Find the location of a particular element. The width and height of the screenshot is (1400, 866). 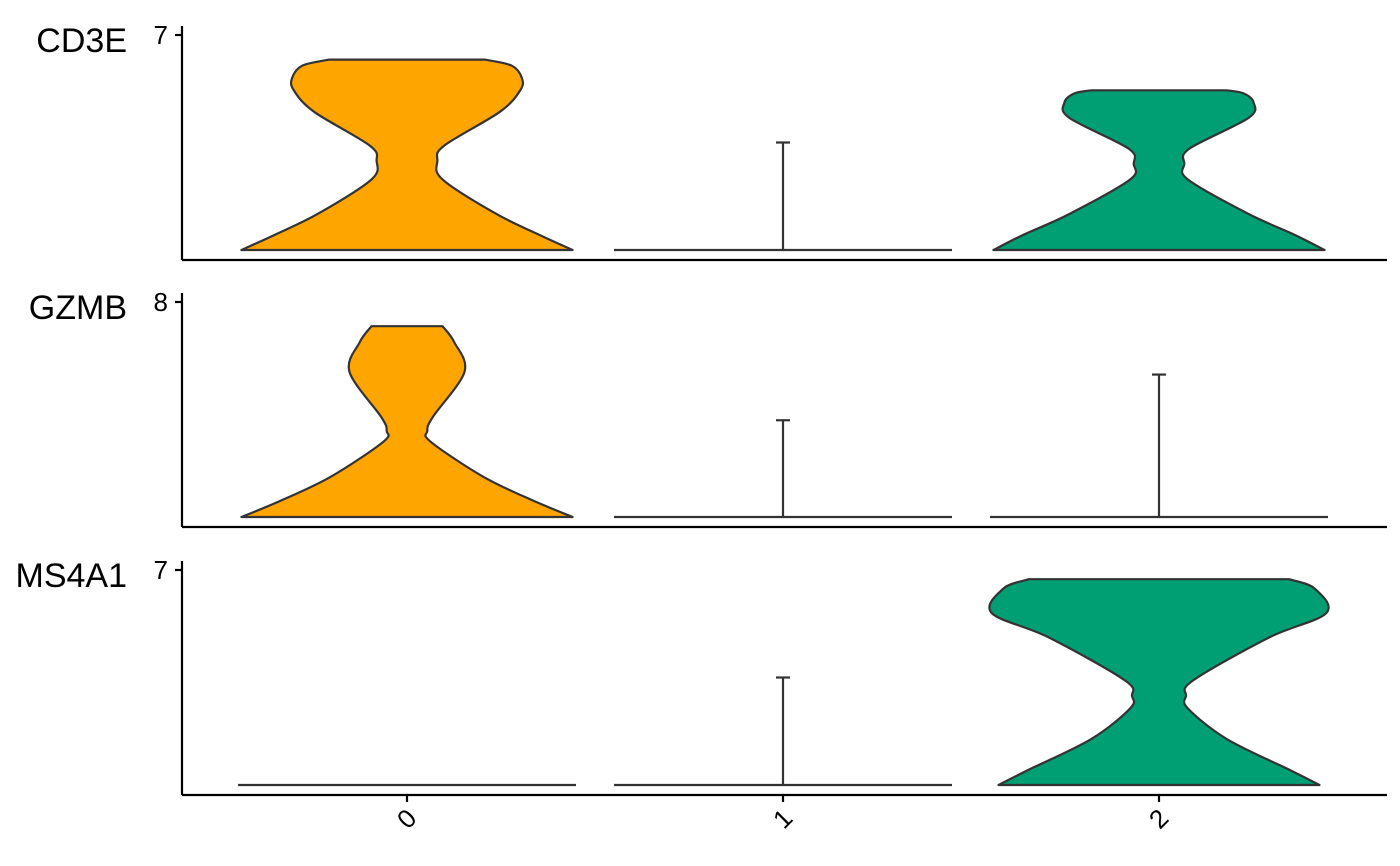

x-tick-label-2: 2 is located at coordinates (1158, 818).